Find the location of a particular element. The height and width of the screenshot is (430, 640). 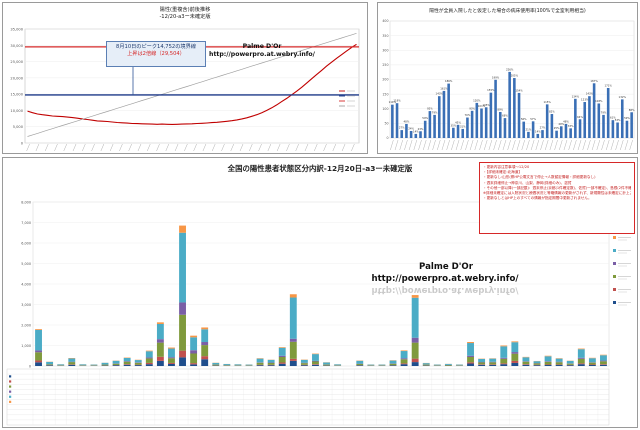

bar-value-label: 82% is located at coordinates (552, 112).